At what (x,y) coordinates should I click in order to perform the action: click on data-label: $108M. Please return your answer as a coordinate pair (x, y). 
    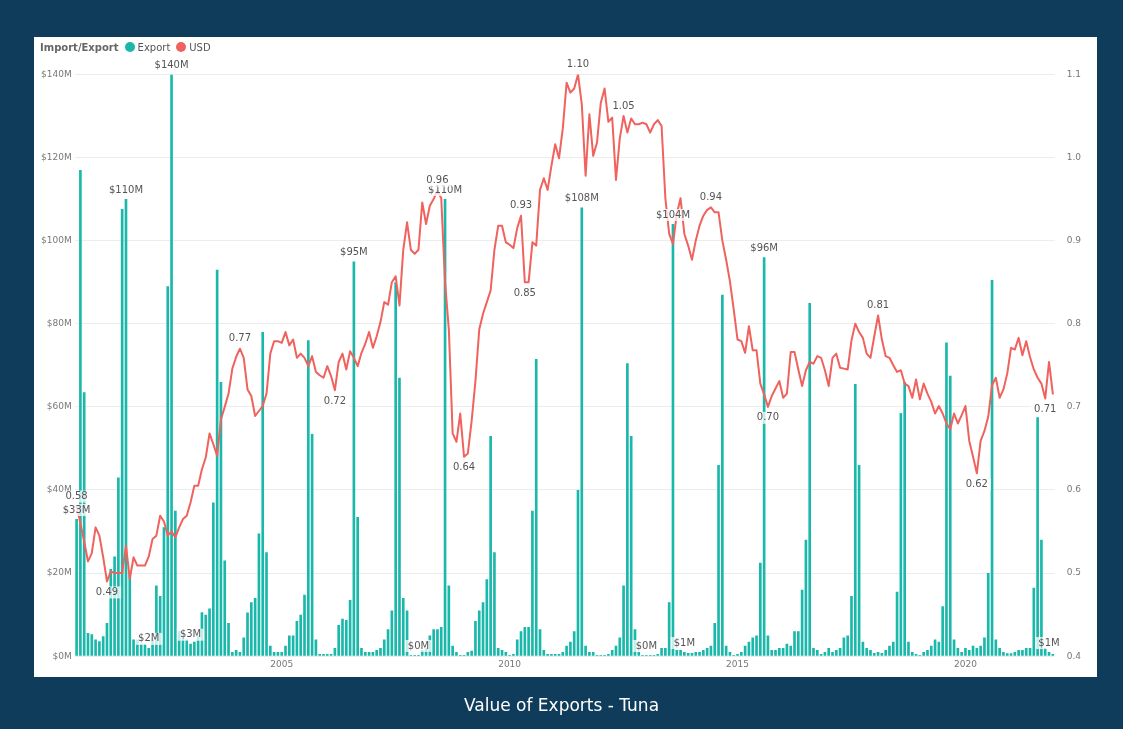
    Looking at the image, I should click on (581, 197).